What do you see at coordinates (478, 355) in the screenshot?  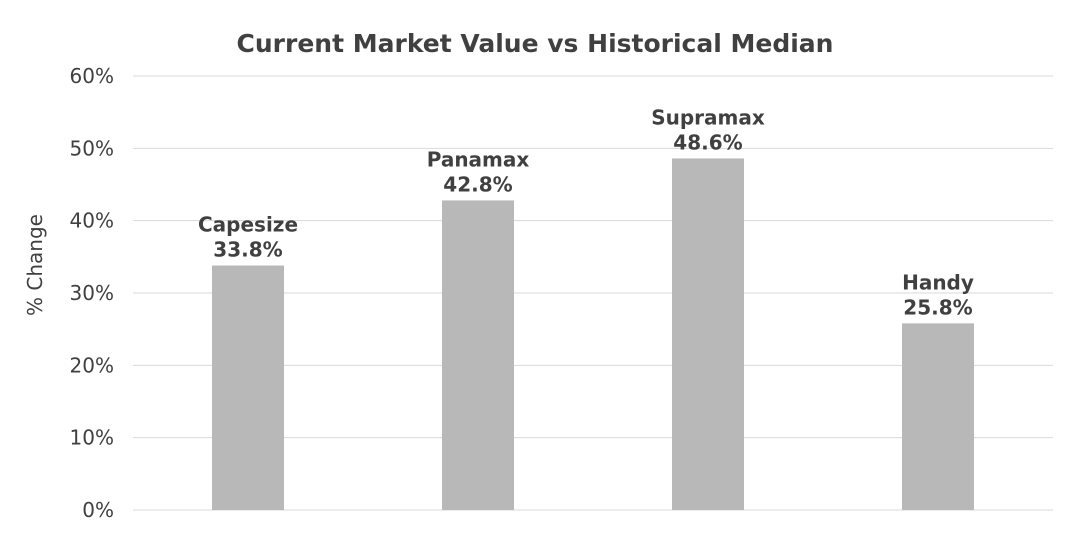 I see `bar-panamax` at bounding box center [478, 355].